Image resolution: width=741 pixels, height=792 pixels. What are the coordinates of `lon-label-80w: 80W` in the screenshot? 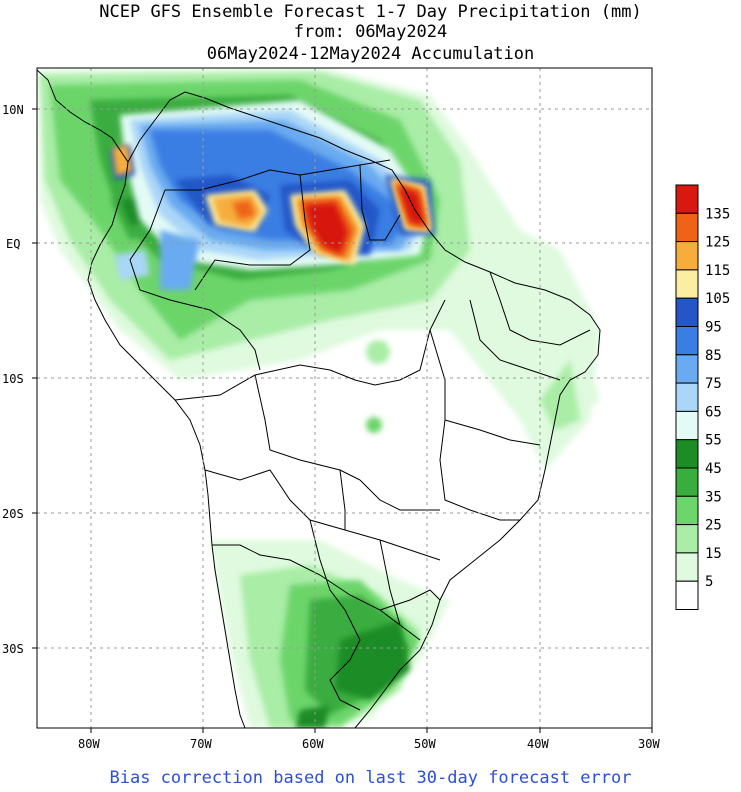 It's located at (89, 744).